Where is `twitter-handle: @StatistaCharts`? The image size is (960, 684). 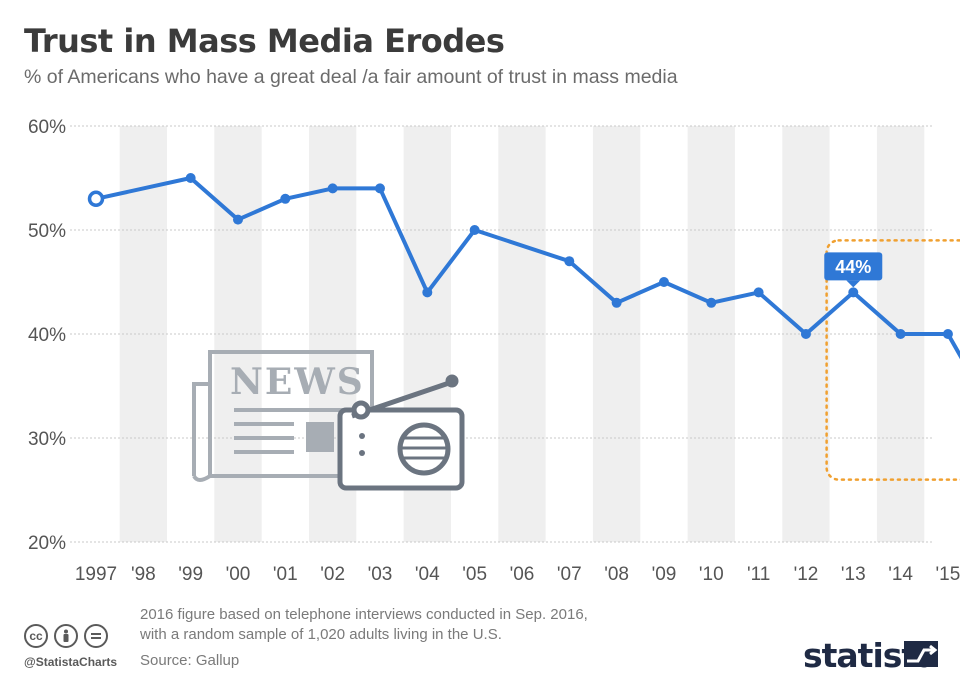
twitter-handle: @StatistaCharts is located at coordinates (71, 662).